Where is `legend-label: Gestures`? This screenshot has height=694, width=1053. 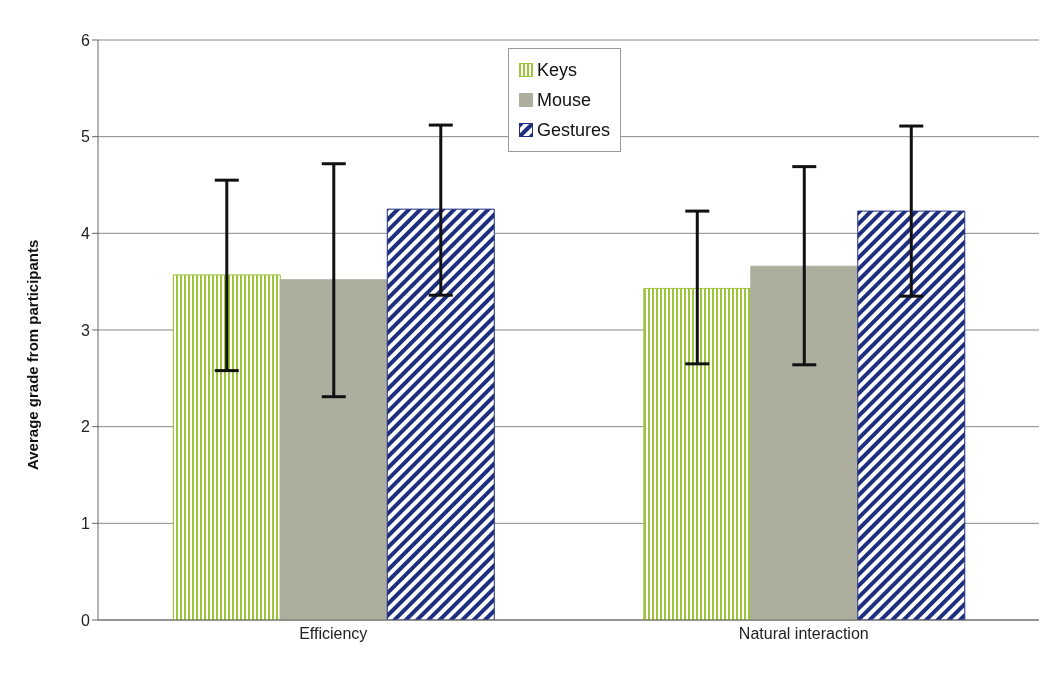 legend-label: Gestures is located at coordinates (574, 130).